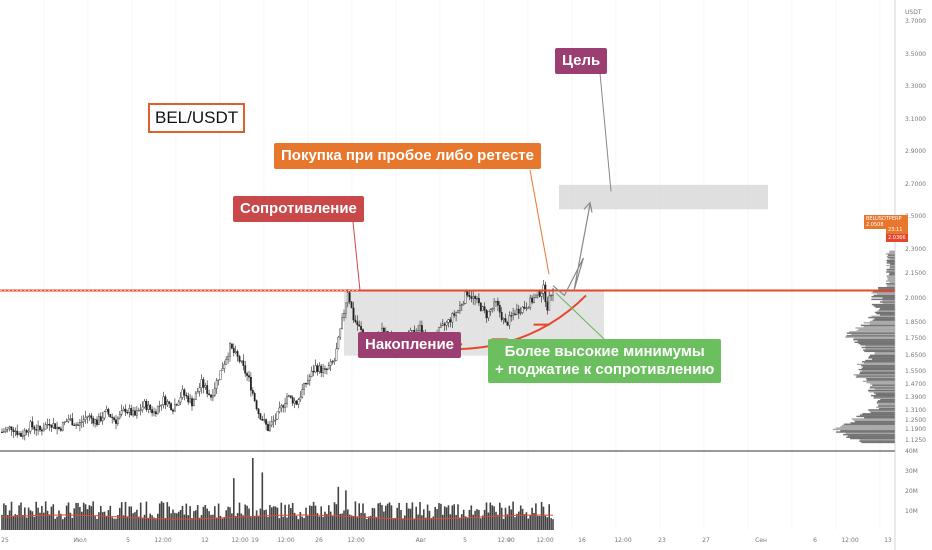 The image size is (932, 550). I want to click on higher-lows-pointer, so click(580, 316).